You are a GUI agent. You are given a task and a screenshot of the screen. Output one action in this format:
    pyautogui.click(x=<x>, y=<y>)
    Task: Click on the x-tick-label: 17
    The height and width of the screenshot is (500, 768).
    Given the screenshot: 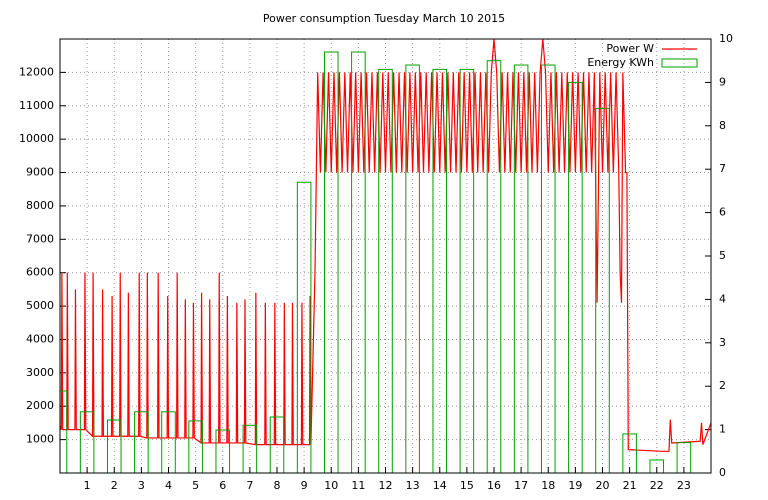 What is the action you would take?
    pyautogui.click(x=521, y=485)
    